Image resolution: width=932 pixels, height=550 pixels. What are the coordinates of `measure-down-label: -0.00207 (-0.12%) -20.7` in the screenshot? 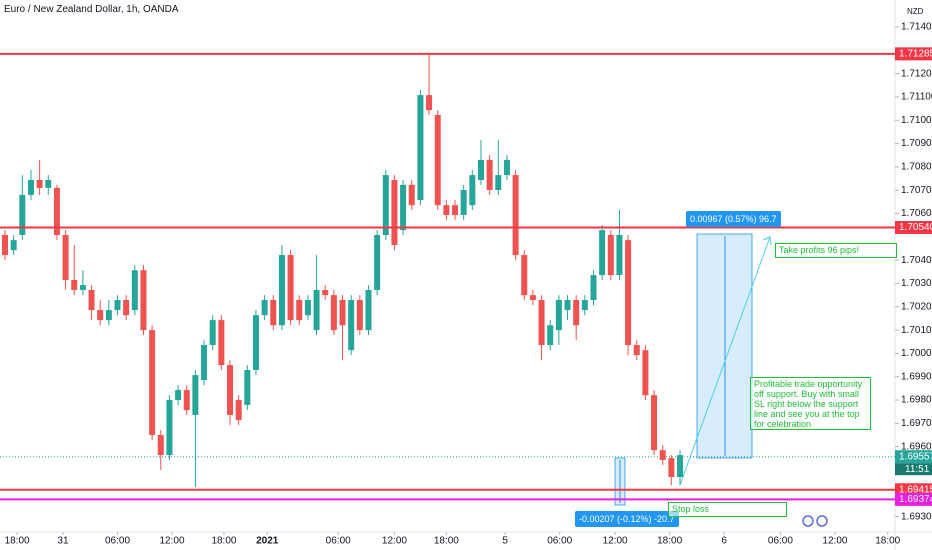 It's located at (627, 519).